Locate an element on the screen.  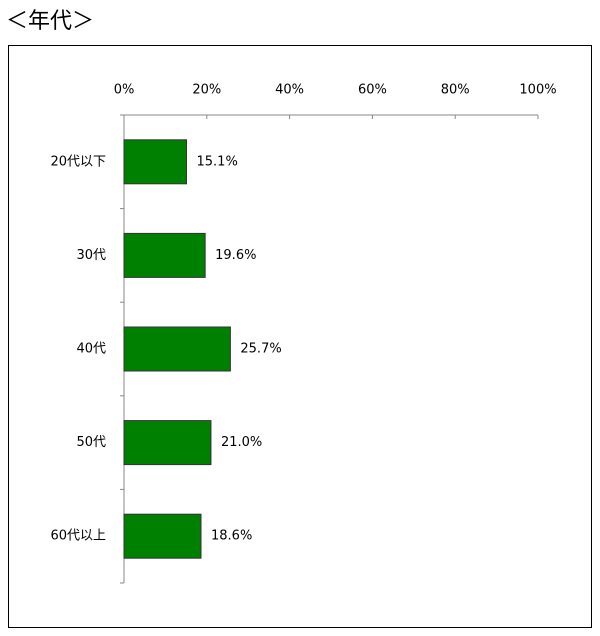
y-tick-label: 20代以下 is located at coordinates (78, 161).